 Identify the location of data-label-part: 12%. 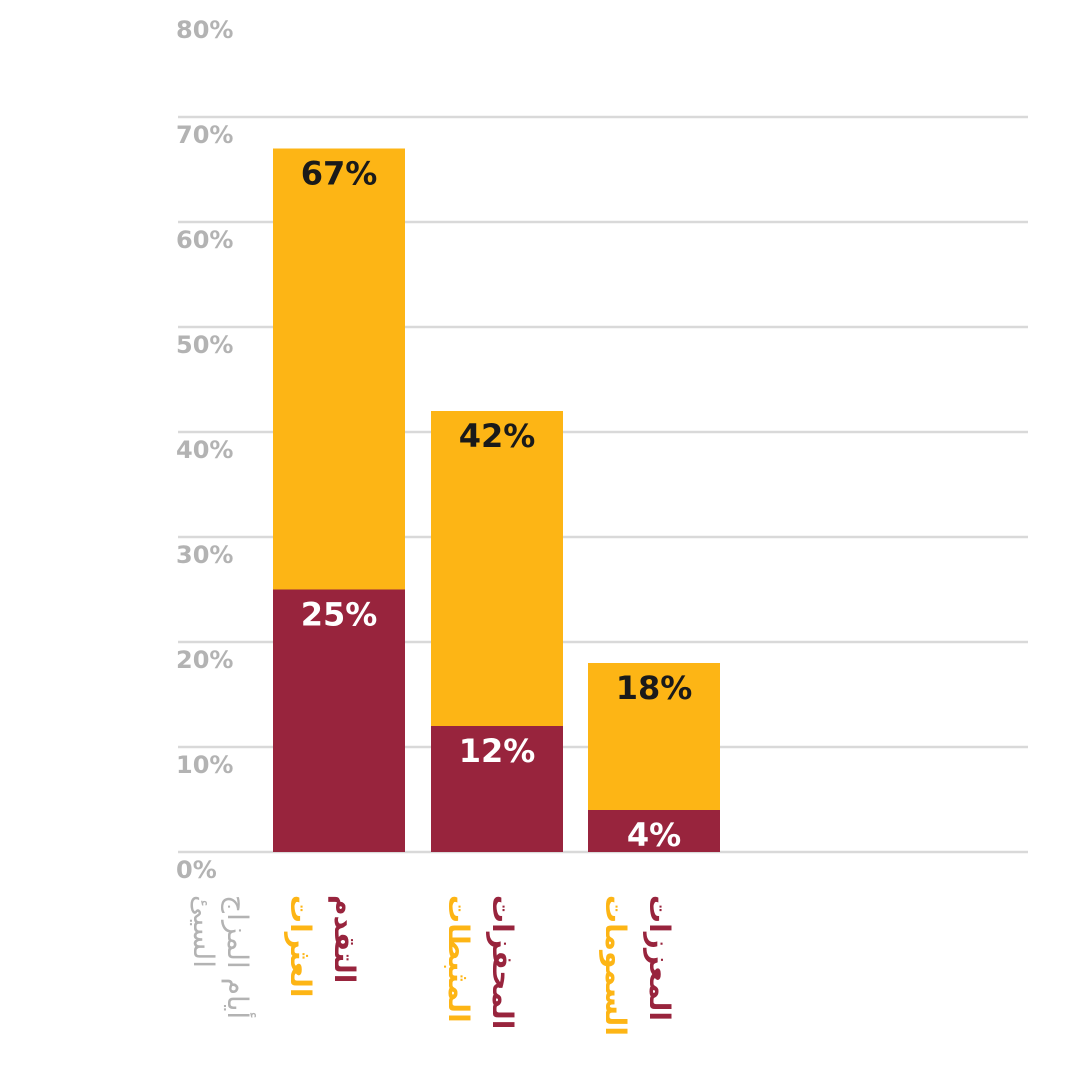
(497, 751).